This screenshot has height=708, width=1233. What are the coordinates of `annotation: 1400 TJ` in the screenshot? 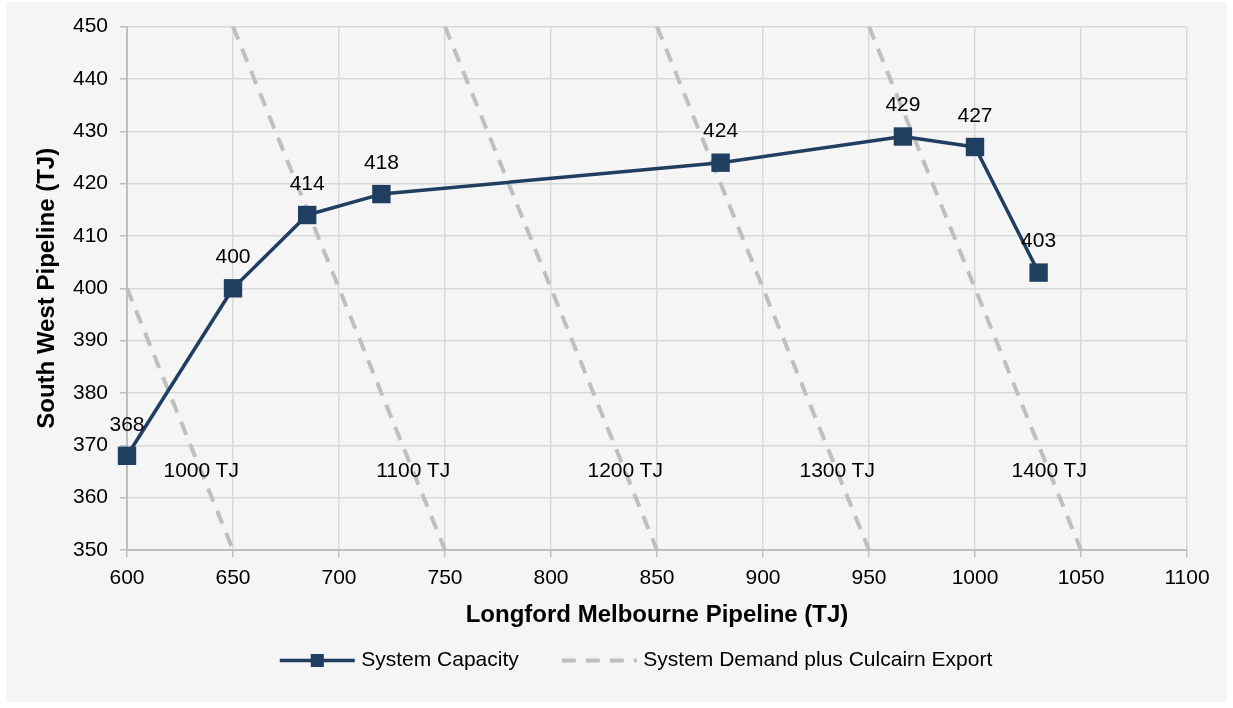 It's located at (1049, 470).